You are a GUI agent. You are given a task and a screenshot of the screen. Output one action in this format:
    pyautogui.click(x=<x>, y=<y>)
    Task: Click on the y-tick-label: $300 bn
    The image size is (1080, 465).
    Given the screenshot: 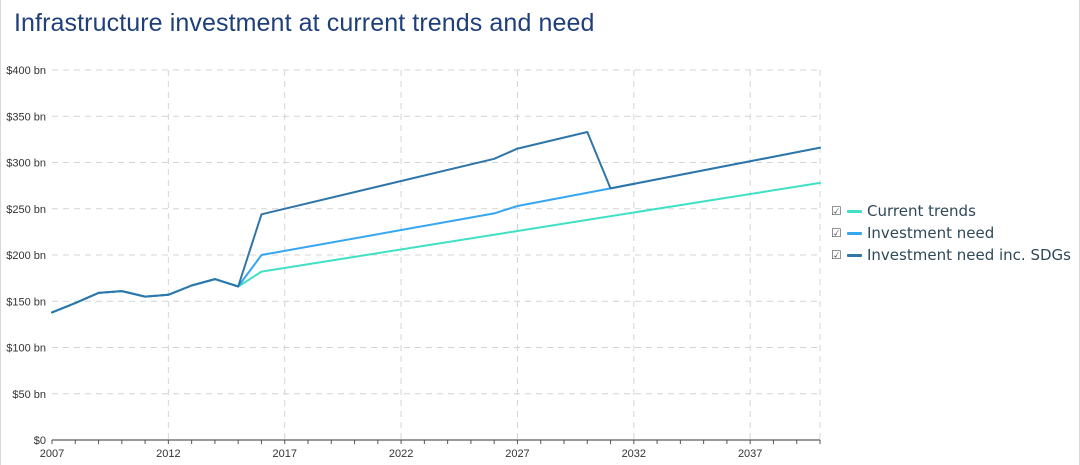 What is the action you would take?
    pyautogui.click(x=26, y=164)
    